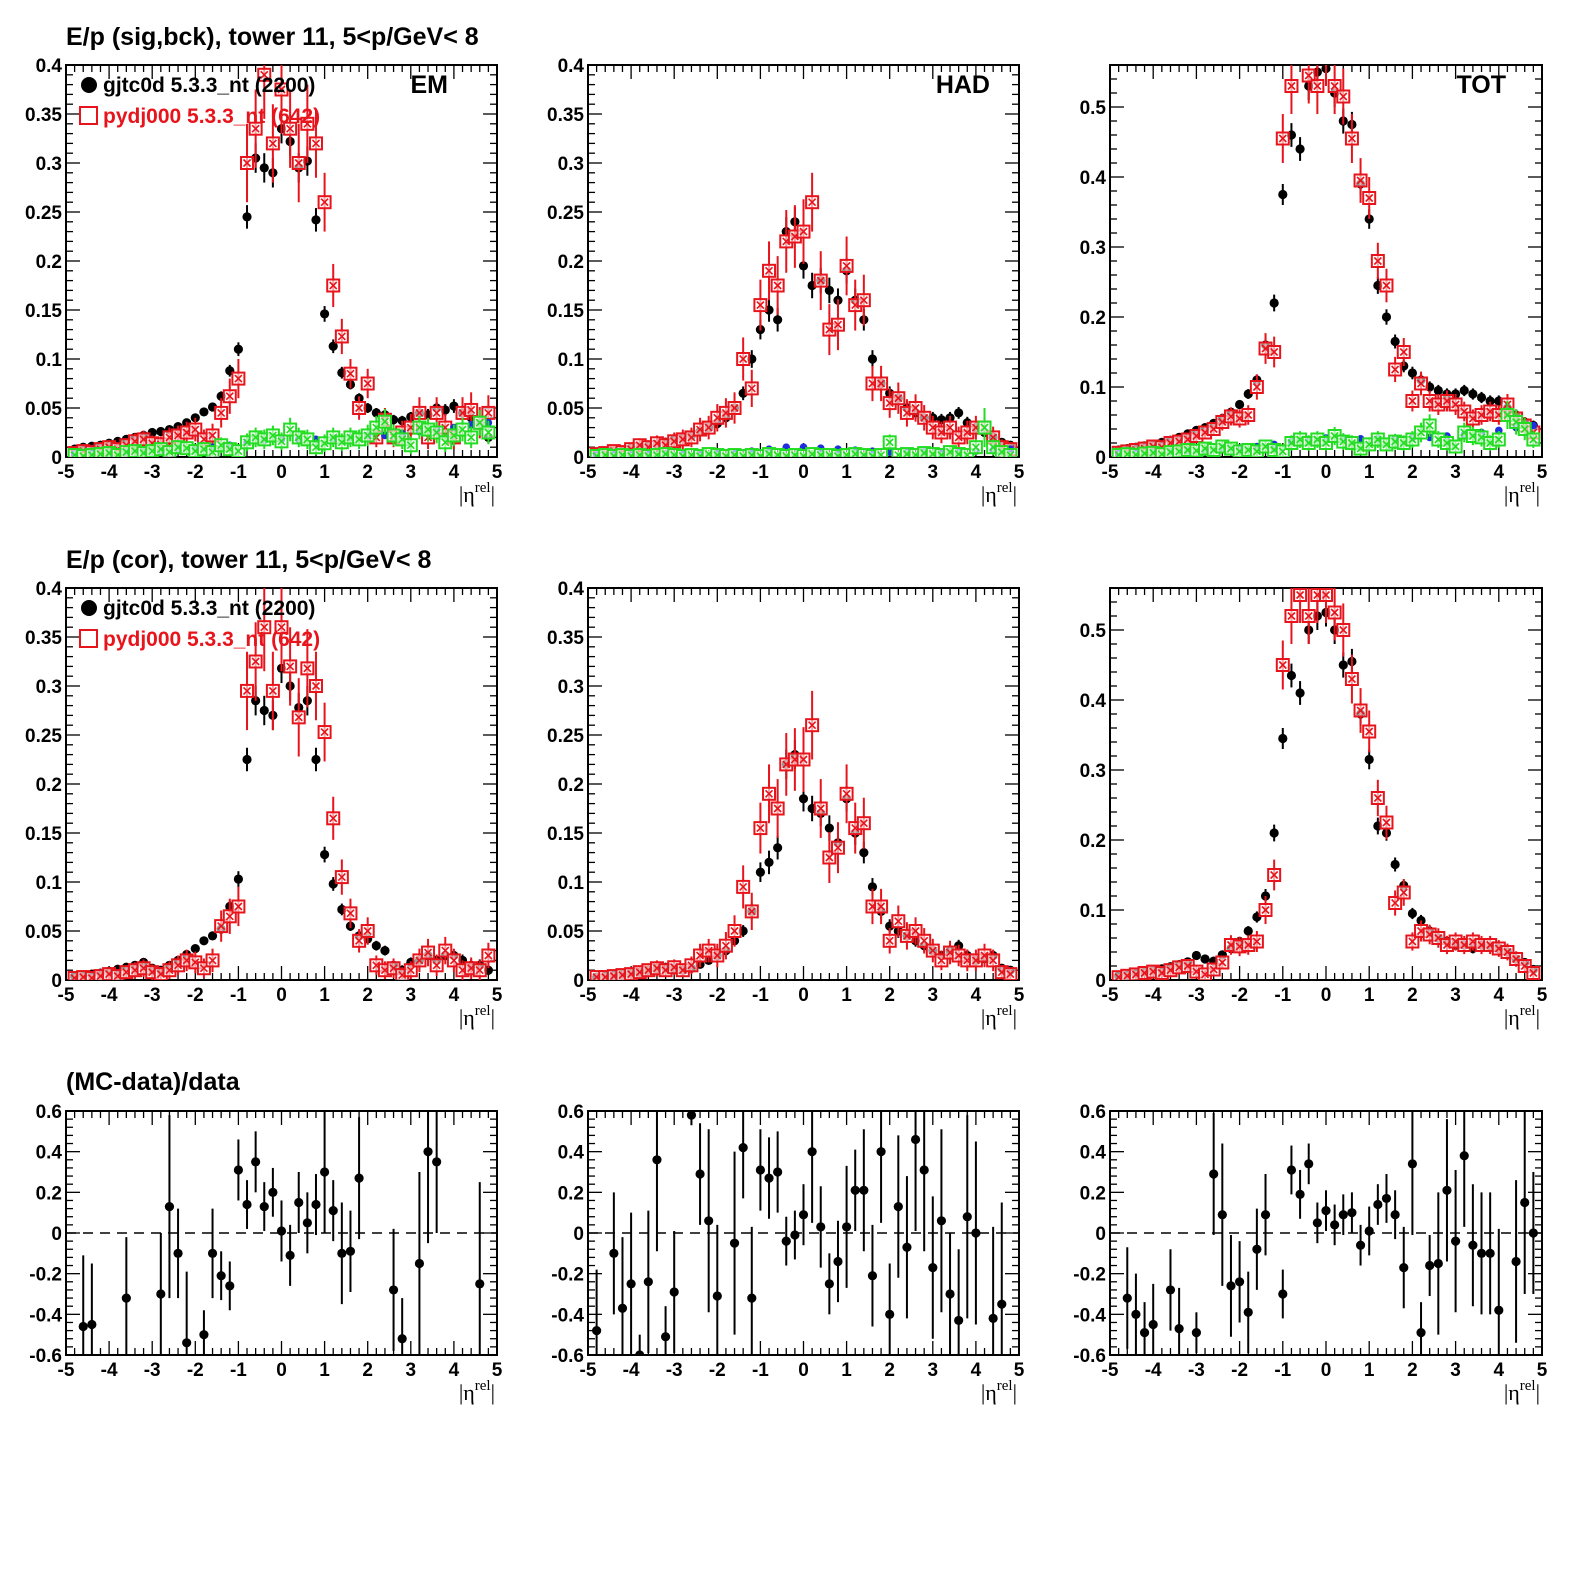 This screenshot has height=1575, width=1575. What do you see at coordinates (588, 472) in the screenshot?
I see `x-tick-label: -5` at bounding box center [588, 472].